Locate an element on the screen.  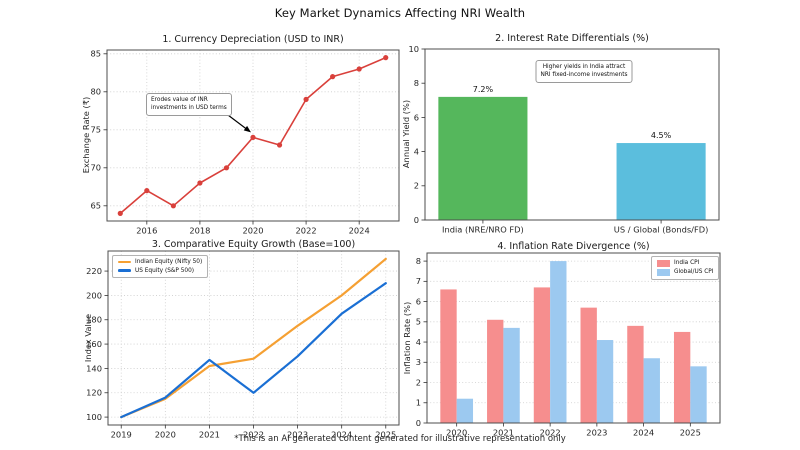
chart-4-title: 4. Inflation Rate Divergence (%) is located at coordinates (573, 246).